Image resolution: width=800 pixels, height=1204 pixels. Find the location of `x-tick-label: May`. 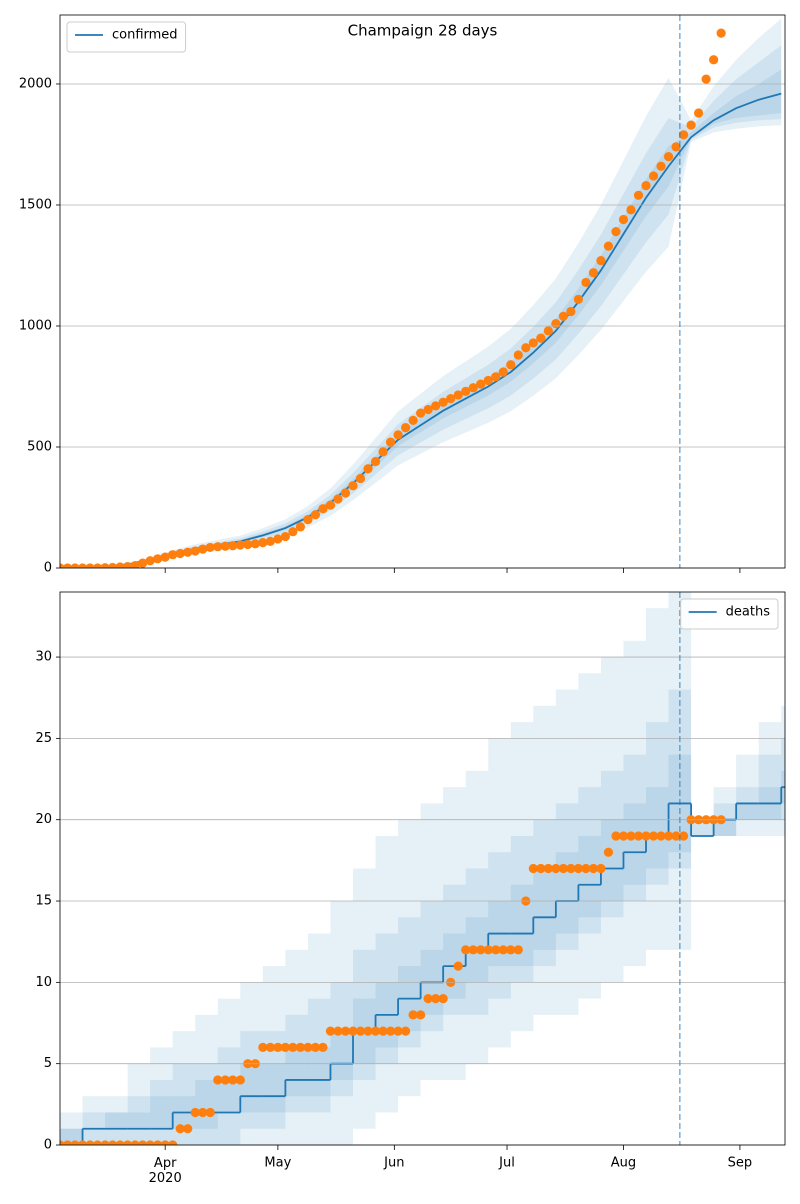

x-tick-label: May is located at coordinates (277, 1163).